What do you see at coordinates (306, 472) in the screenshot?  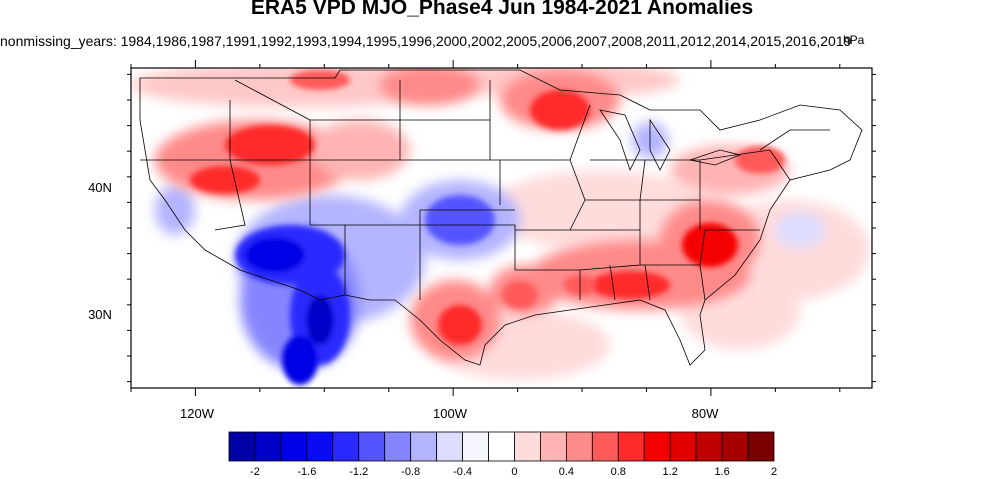 I see `colorbar-label: -1.6` at bounding box center [306, 472].